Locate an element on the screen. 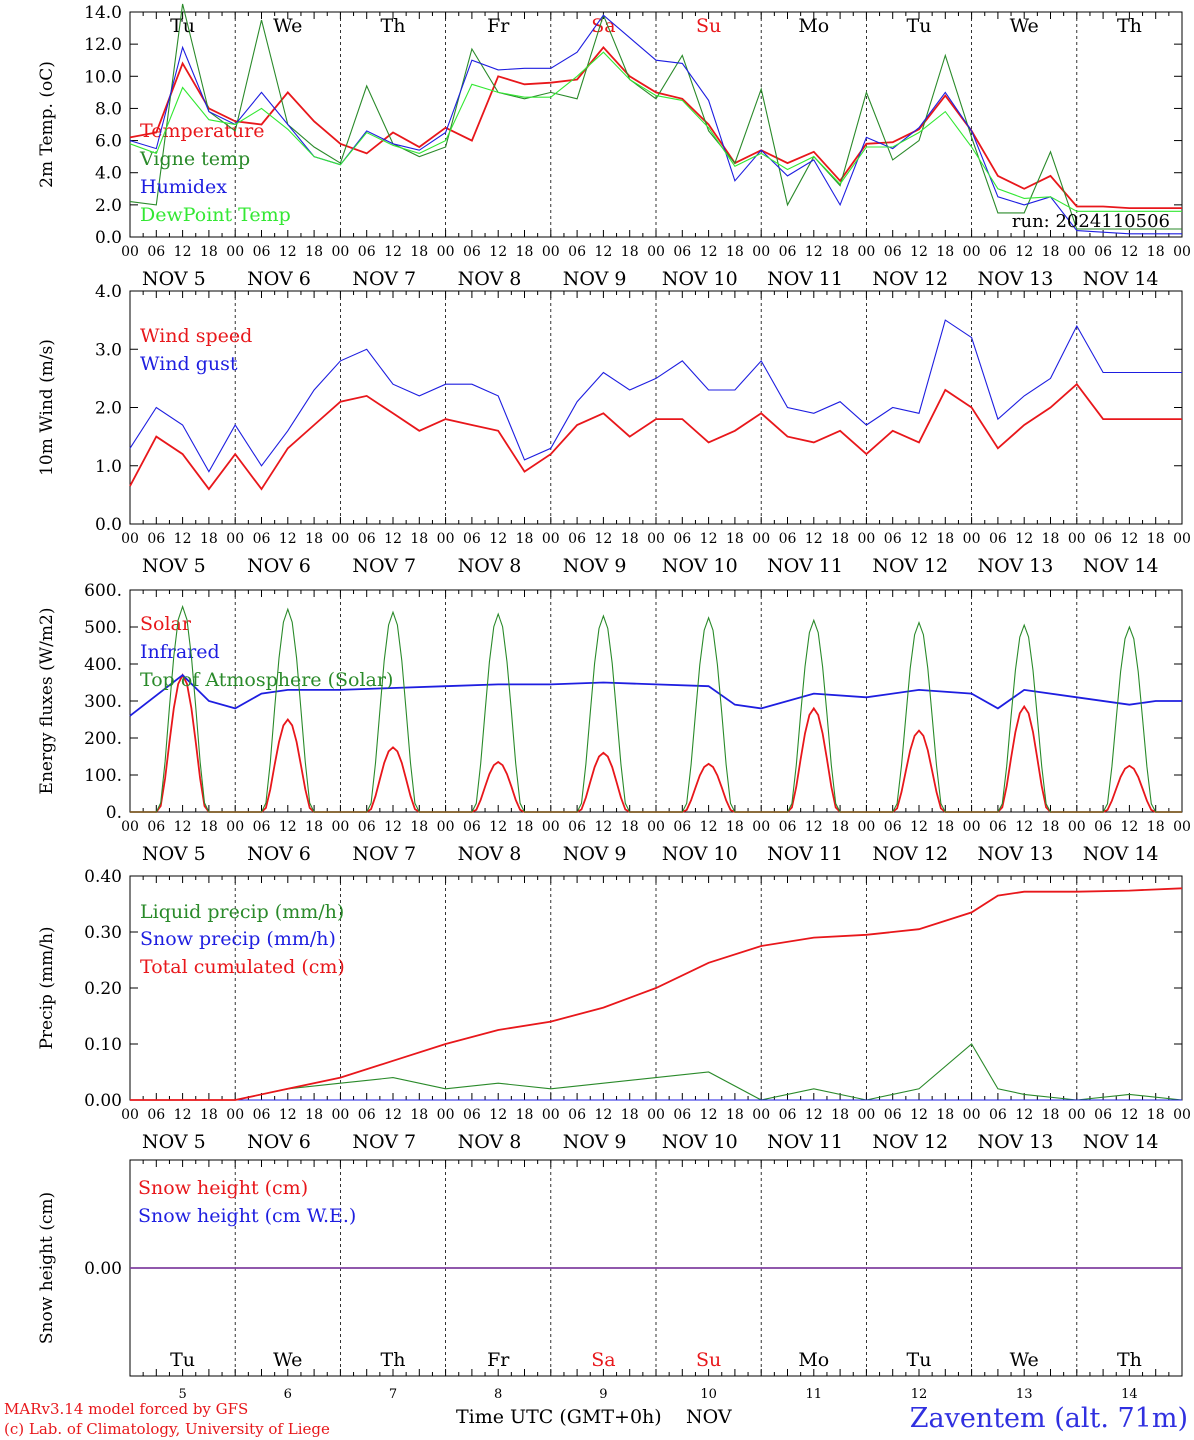 The image size is (1194, 1440). legend-entry: Wind speed is located at coordinates (196, 336).